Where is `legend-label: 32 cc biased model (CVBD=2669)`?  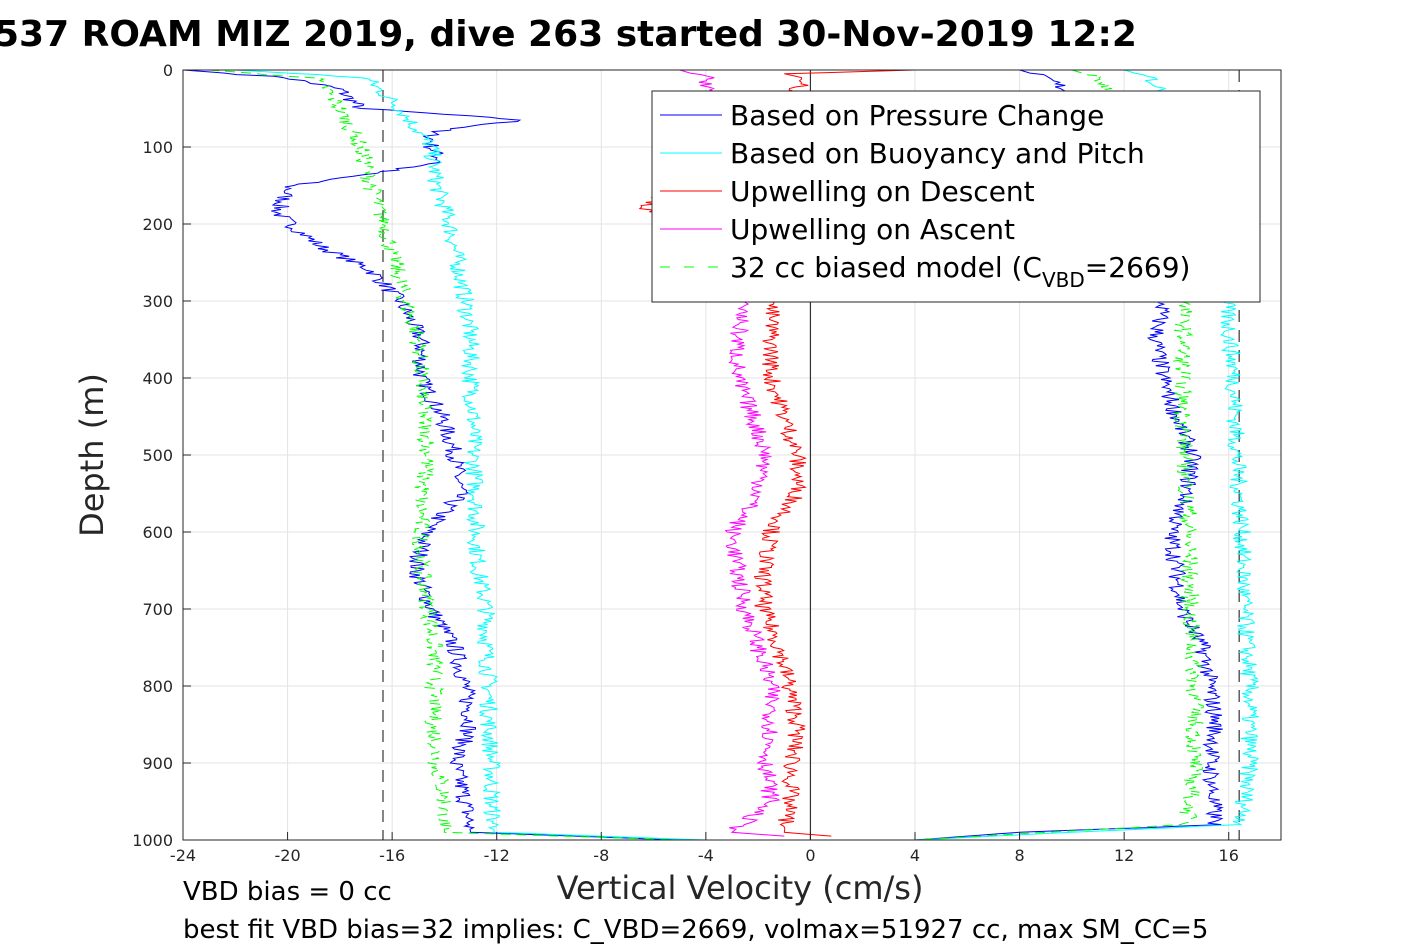
legend-label: 32 cc biased model (CVBD=2669) is located at coordinates (960, 271).